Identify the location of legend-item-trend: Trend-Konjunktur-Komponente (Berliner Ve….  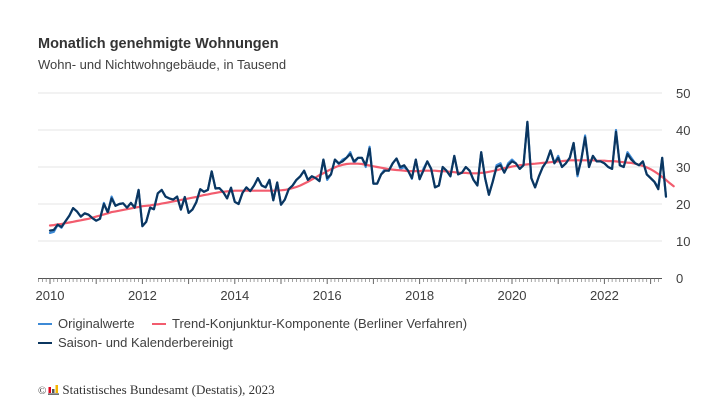
(309, 323).